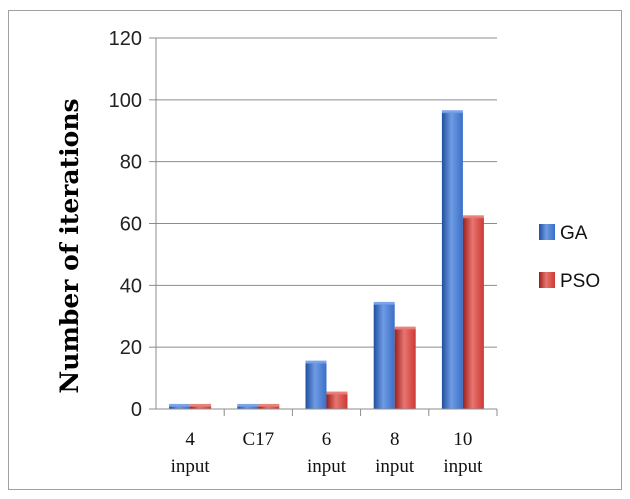 This screenshot has width=630, height=499. What do you see at coordinates (547, 280) in the screenshot?
I see `legend-swatch-pso` at bounding box center [547, 280].